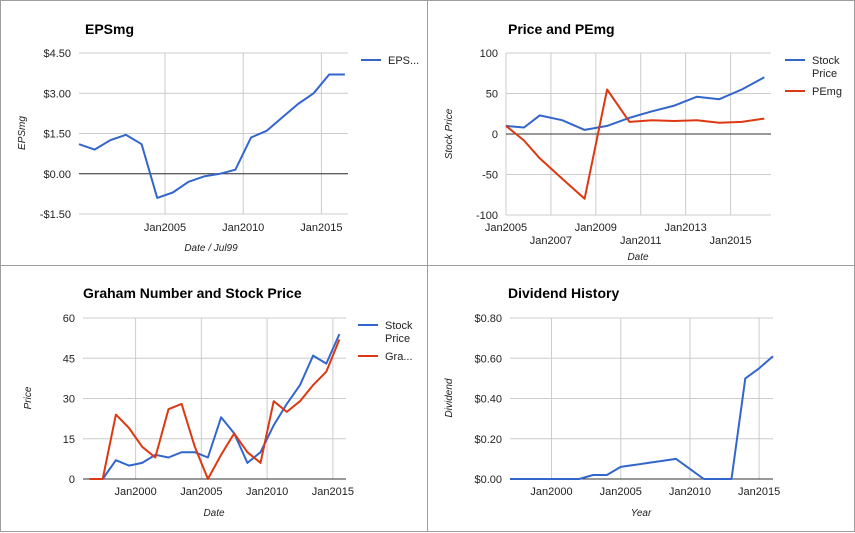 The image size is (855, 533). Describe the element at coordinates (57, 54) in the screenshot. I see `y-tick-label: $4.50` at that location.